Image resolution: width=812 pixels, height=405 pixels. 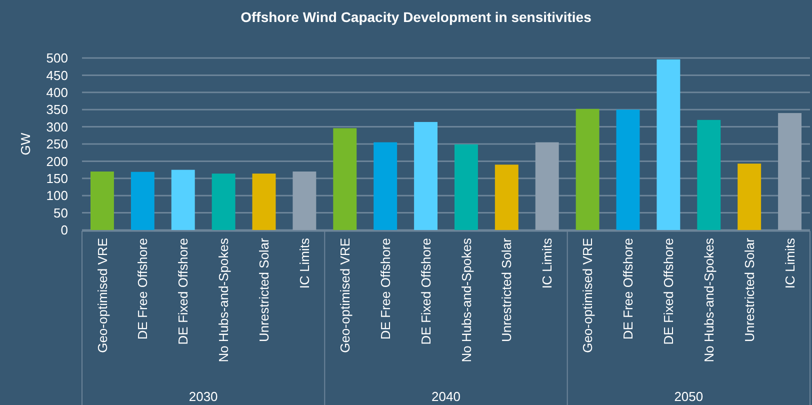 I want to click on y-tick-label: 100, so click(x=57, y=196).